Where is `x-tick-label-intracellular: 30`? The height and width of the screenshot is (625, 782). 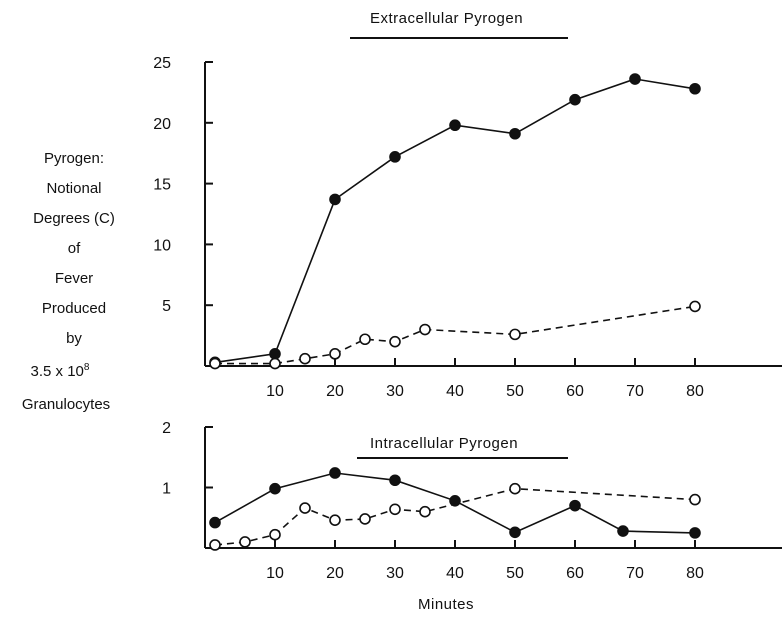
x-tick-label-intracellular: 30 is located at coordinates (395, 573).